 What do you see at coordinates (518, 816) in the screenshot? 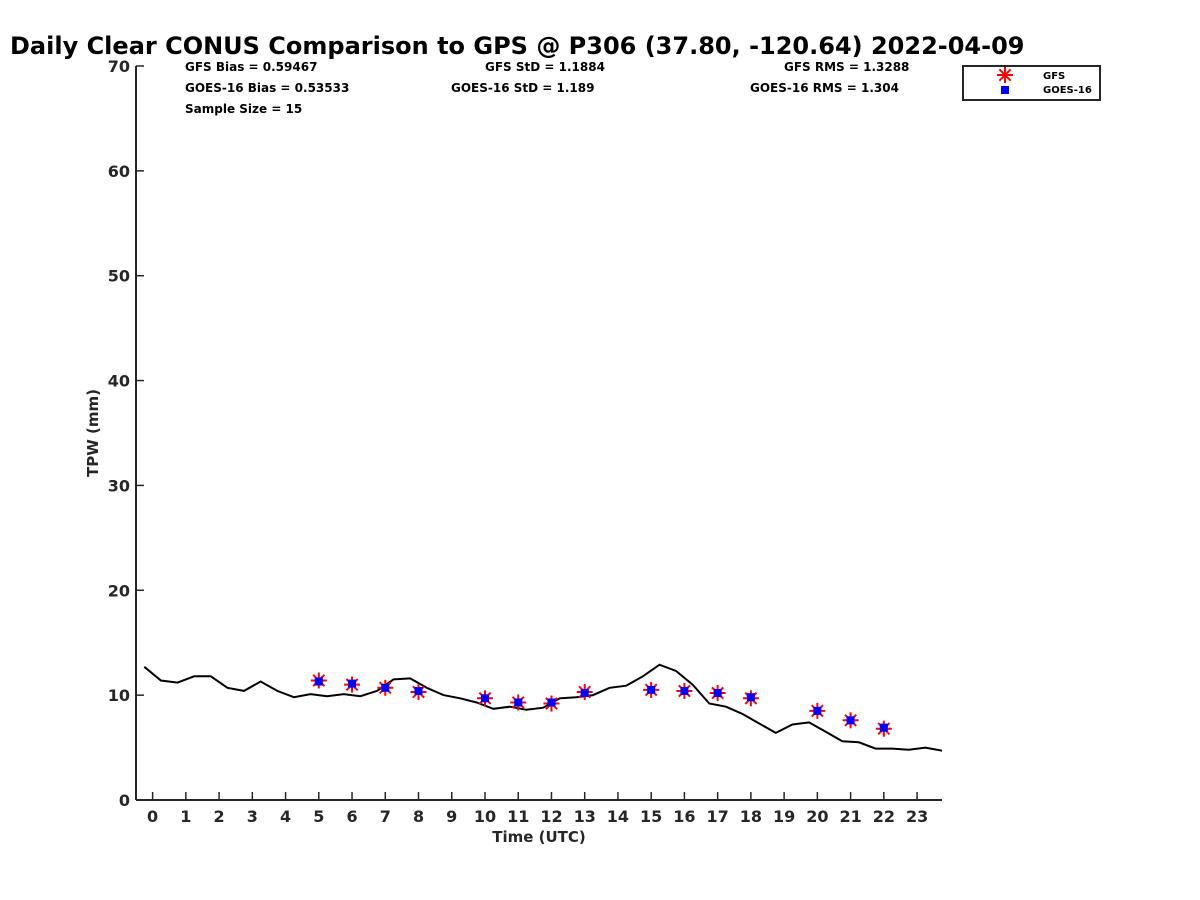
I see `x-tick-label: 11` at bounding box center [518, 816].